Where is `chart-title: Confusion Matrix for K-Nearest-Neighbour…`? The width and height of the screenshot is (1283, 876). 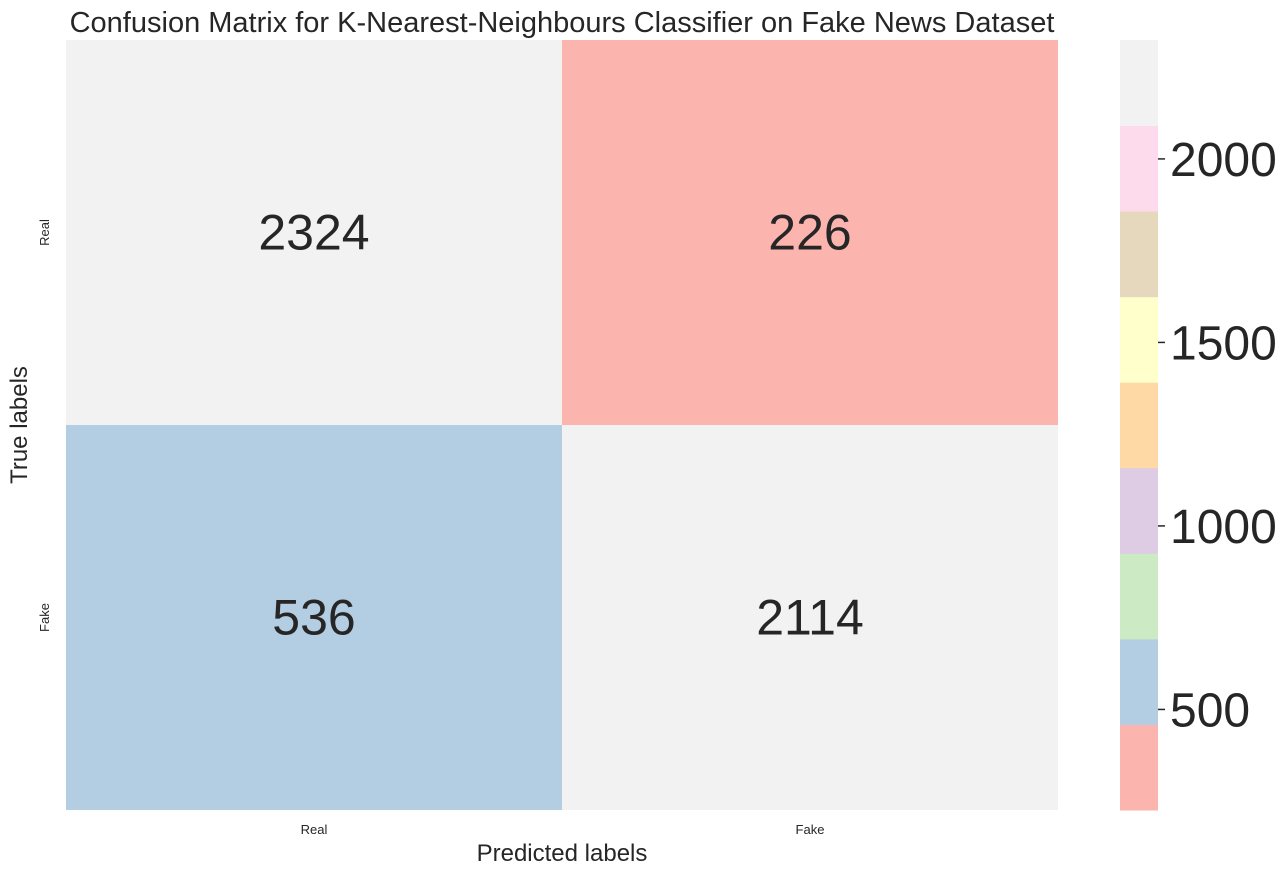
chart-title: Confusion Matrix for K-Nearest-Neighbour… is located at coordinates (562, 23).